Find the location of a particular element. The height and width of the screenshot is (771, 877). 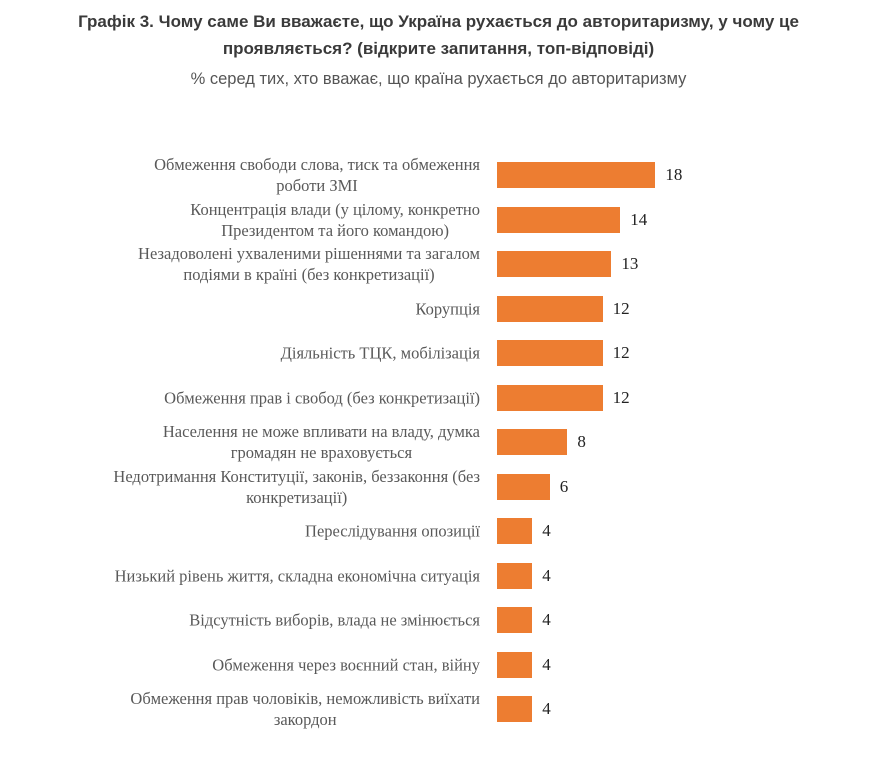

category-label-line: громадян не враховується is located at coordinates (321, 452).